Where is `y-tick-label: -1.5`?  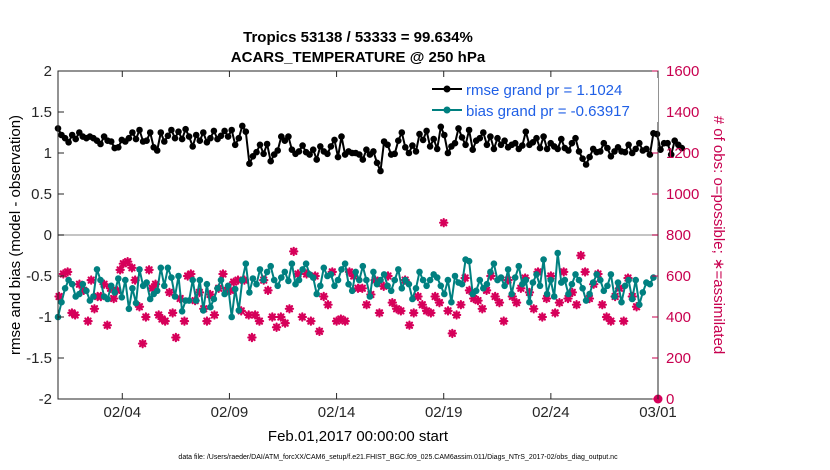
y-tick-label: -1.5 is located at coordinates (39, 358).